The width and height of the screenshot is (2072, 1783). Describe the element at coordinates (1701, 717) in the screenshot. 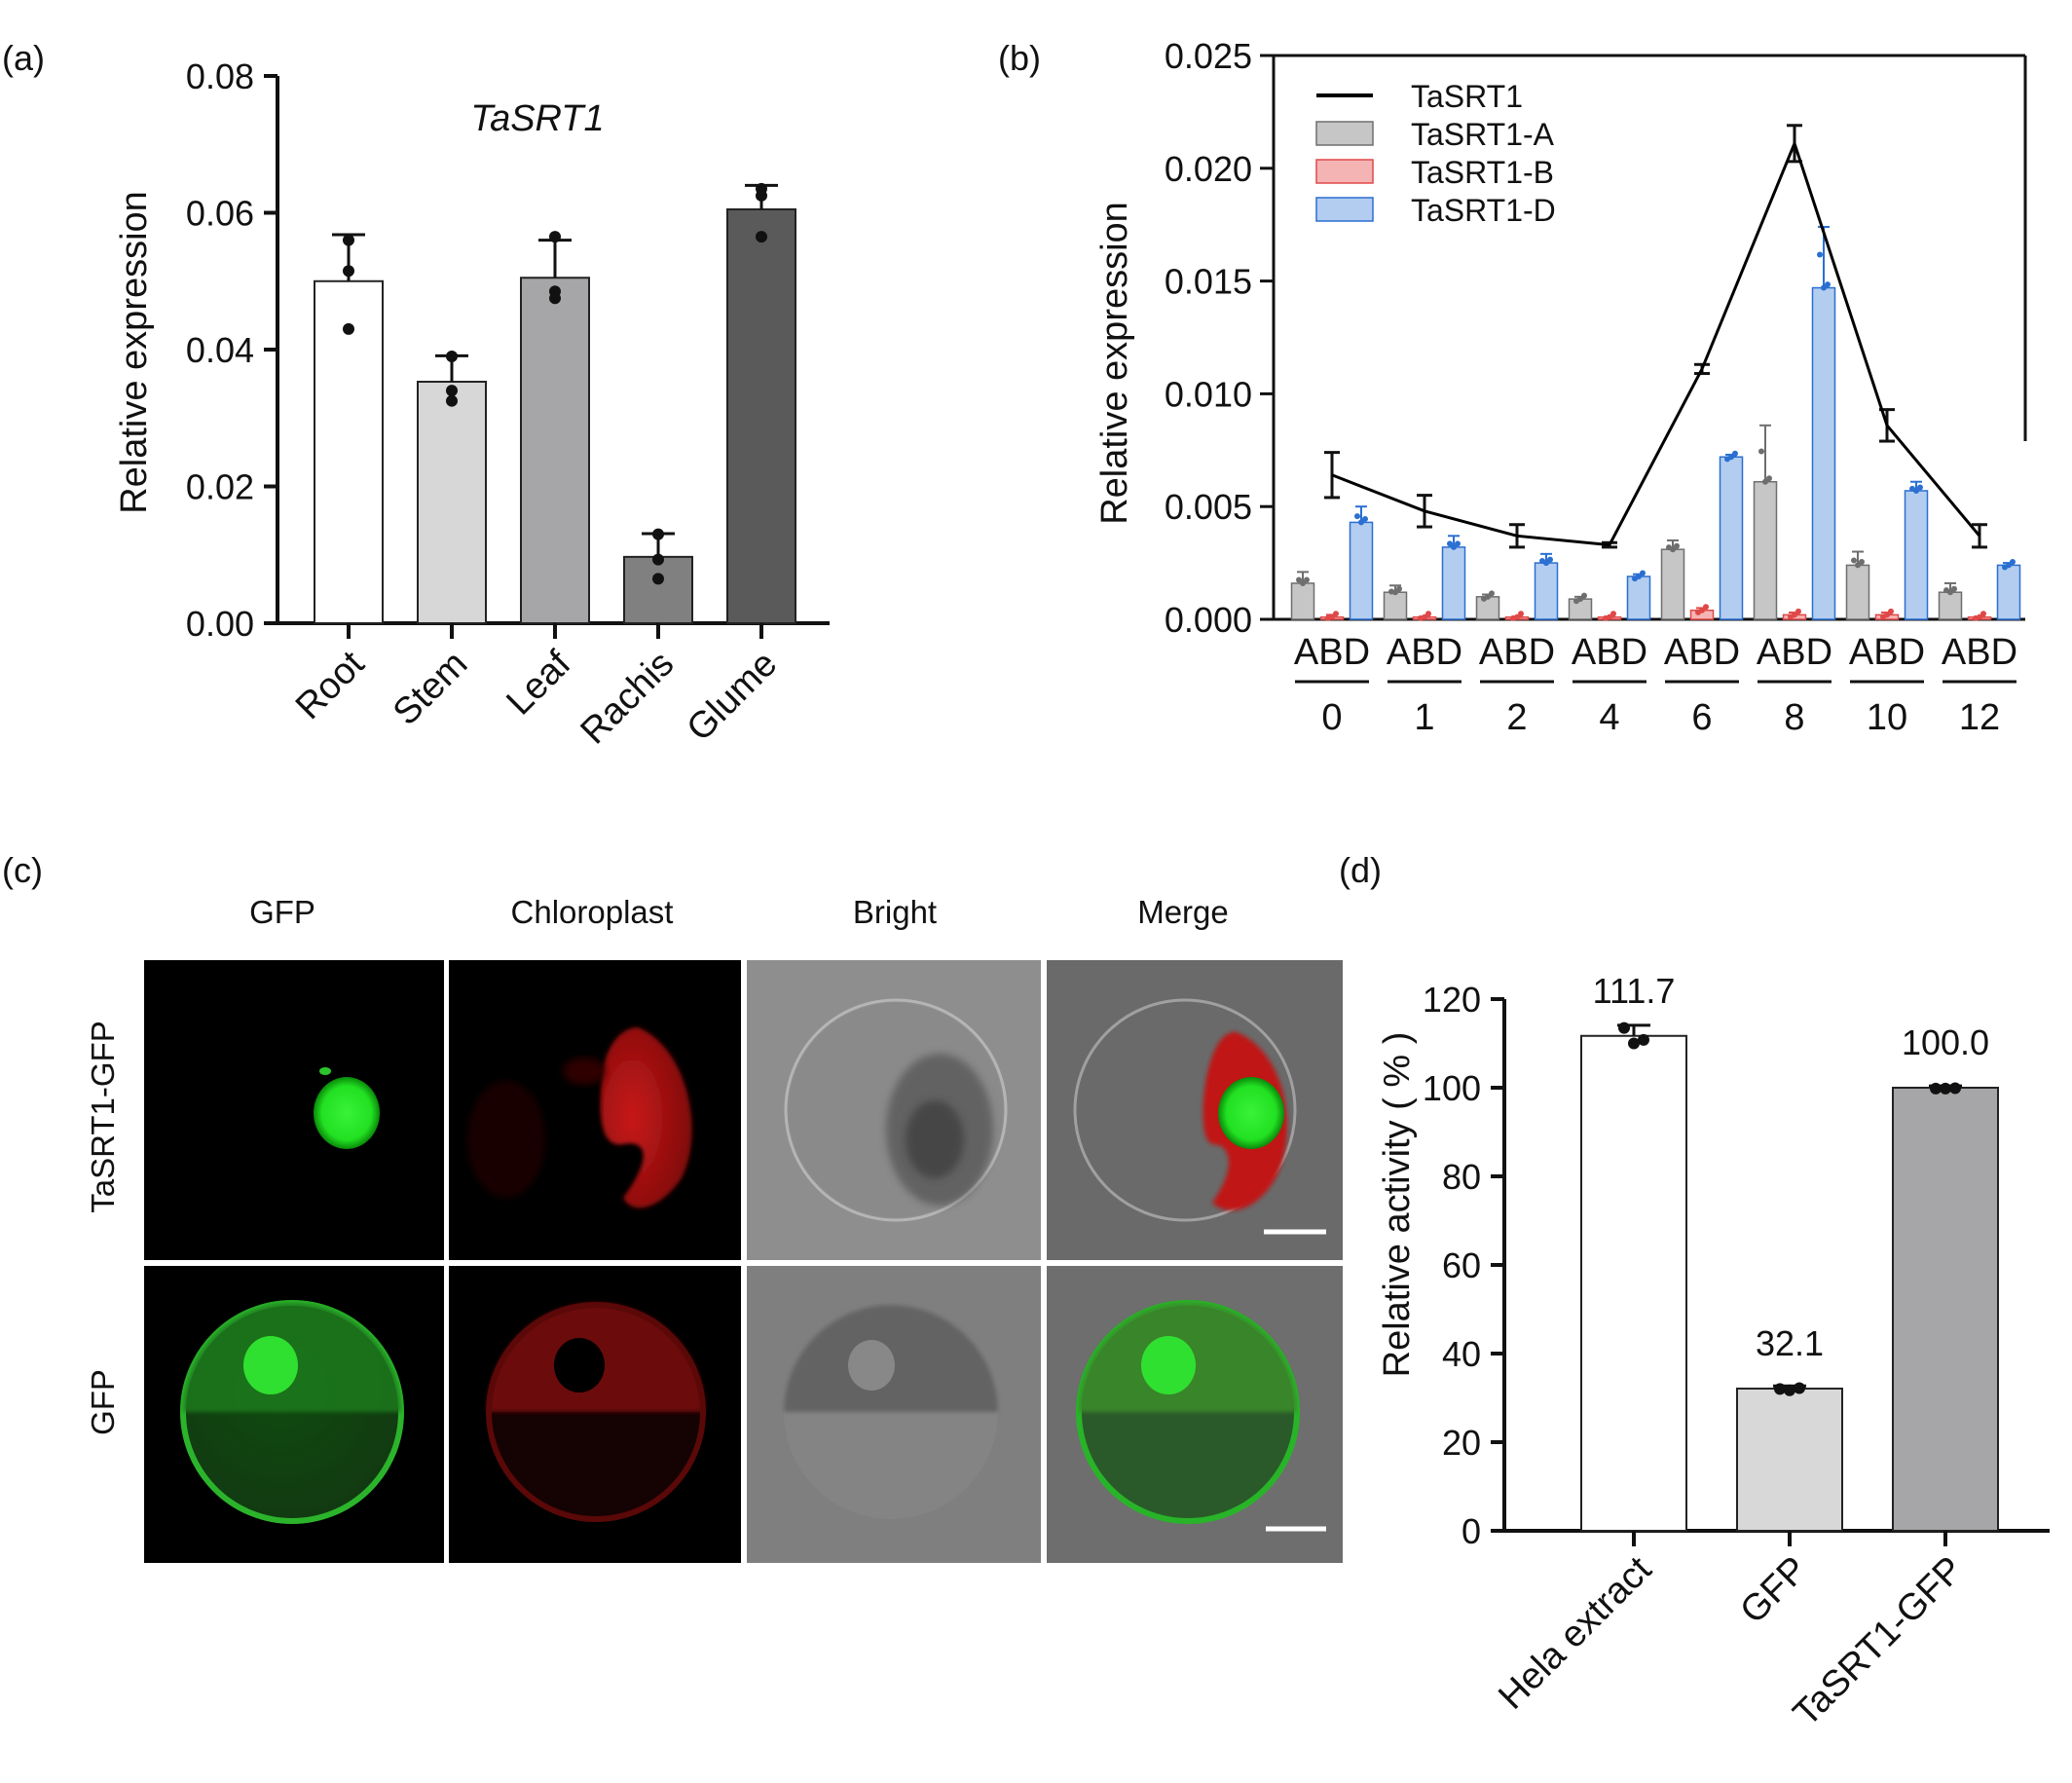

I see `chart-b-x-tick-label: 6` at that location.